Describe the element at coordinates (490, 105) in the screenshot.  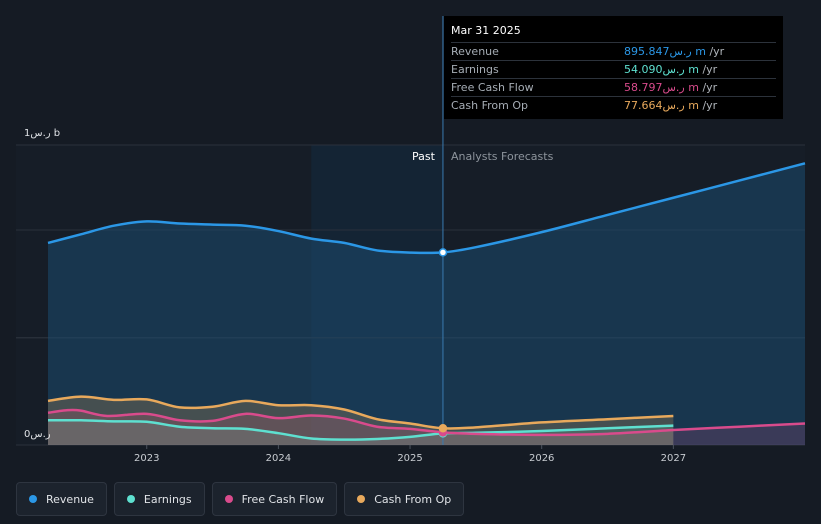
I see `tooltip-row-label: Cash From Op` at that location.